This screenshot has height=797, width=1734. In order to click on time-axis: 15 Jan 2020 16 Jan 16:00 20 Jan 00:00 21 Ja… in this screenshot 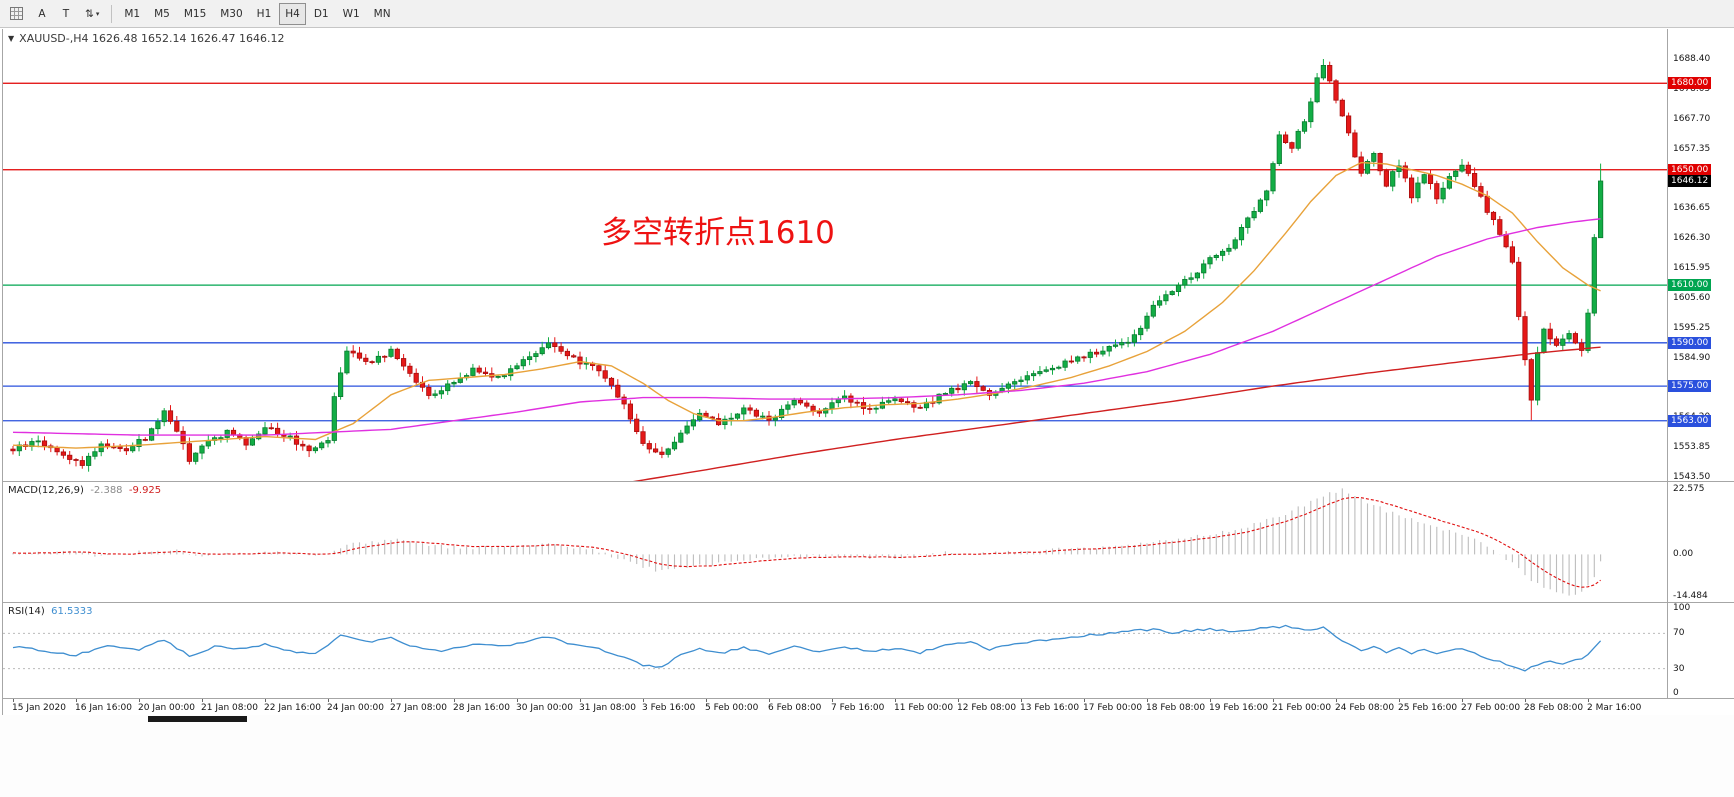, I will do `click(868, 707)`.